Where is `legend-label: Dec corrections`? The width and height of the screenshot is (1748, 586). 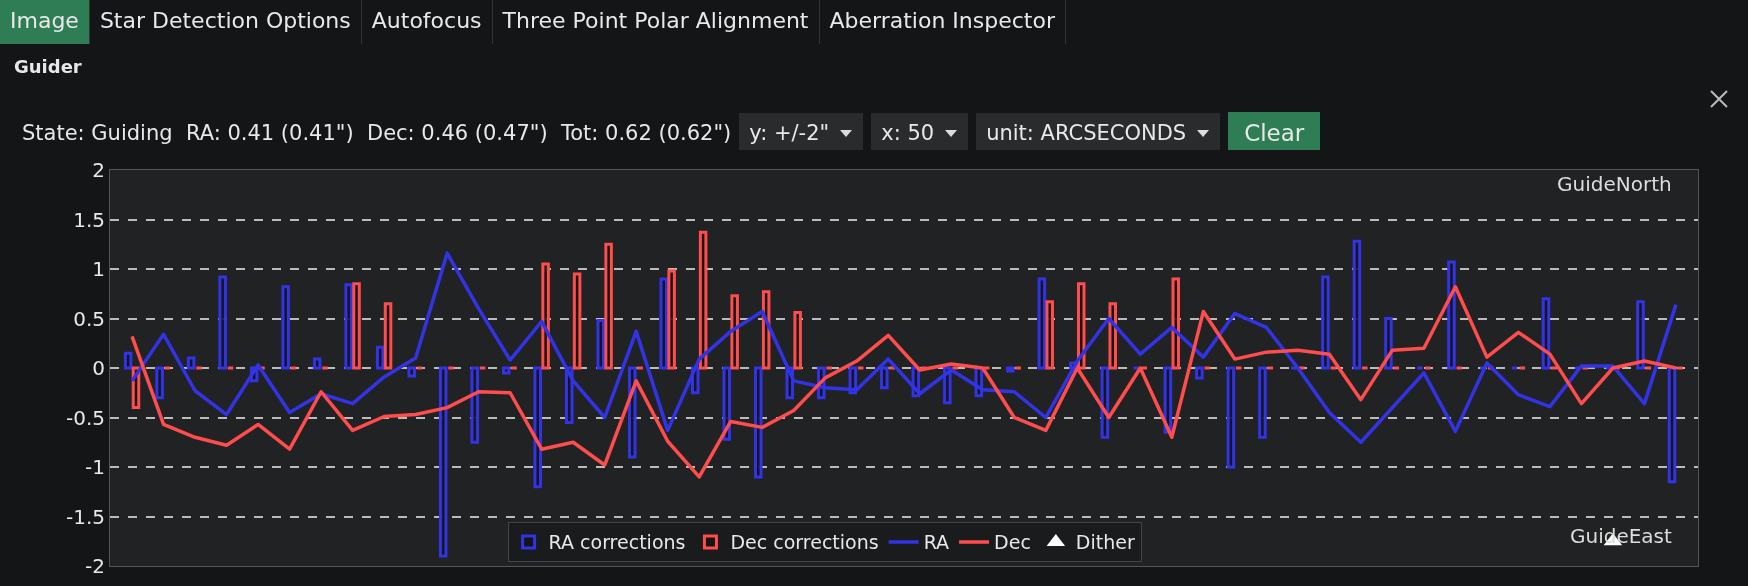 legend-label: Dec corrections is located at coordinates (804, 542).